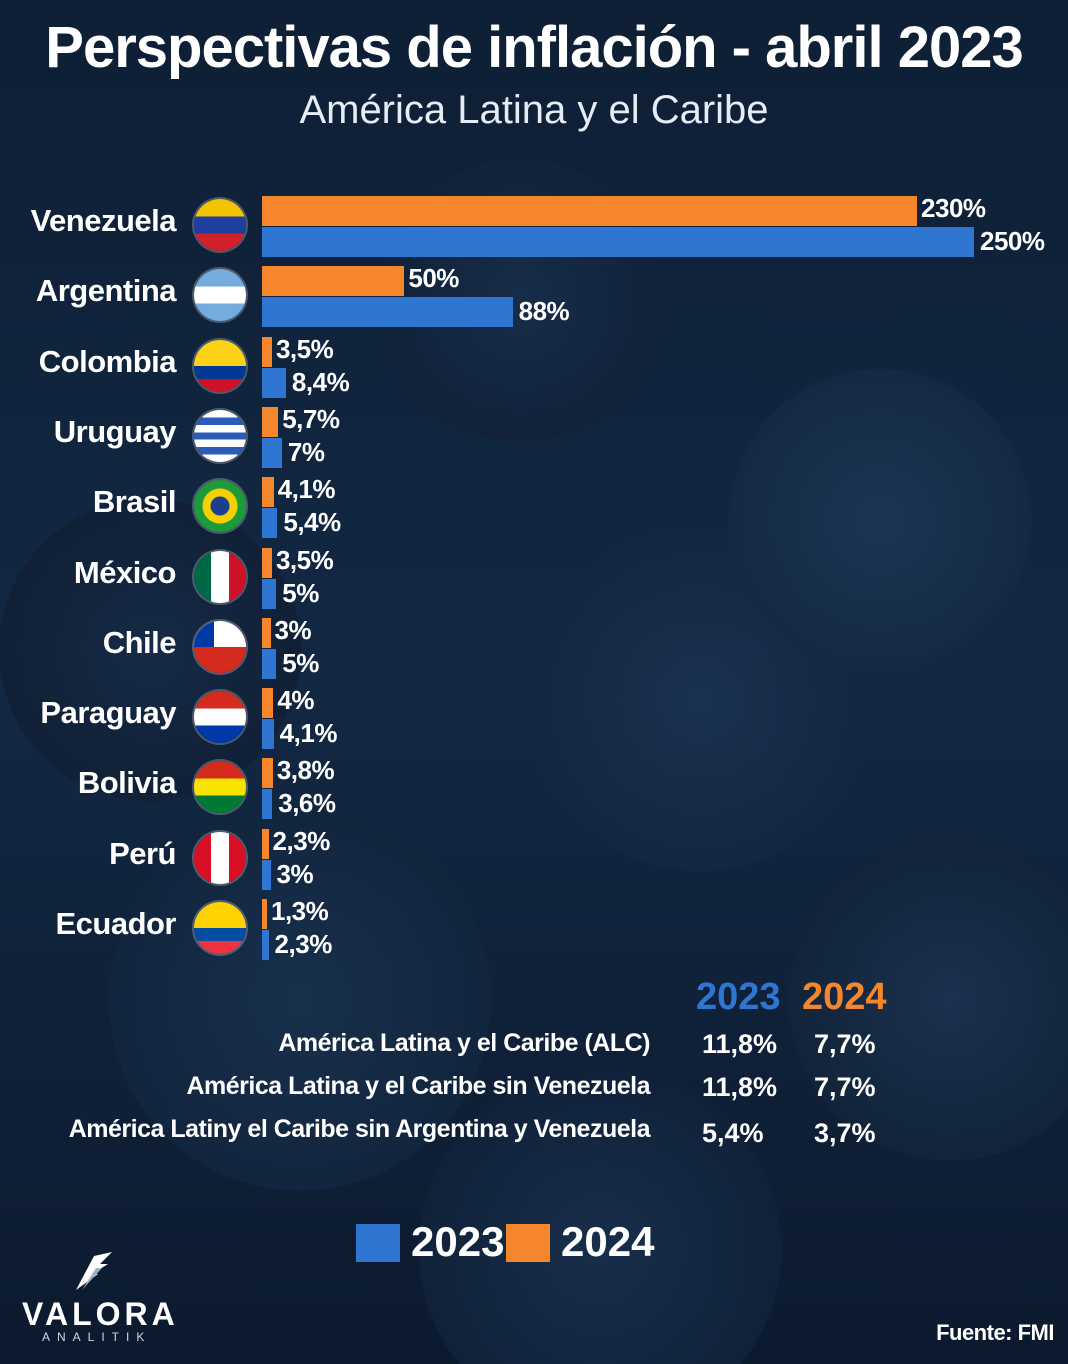  I want to click on legend-label-2024: 2024, so click(608, 1241).